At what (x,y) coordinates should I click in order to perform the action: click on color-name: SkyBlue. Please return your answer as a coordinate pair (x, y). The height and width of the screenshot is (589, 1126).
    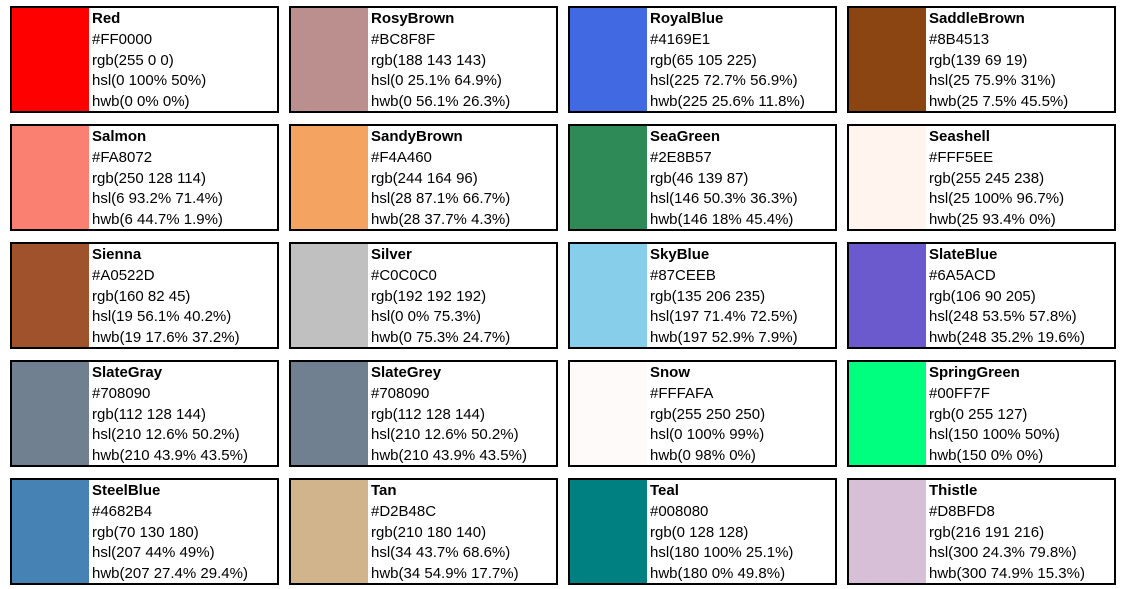
    Looking at the image, I should click on (680, 254).